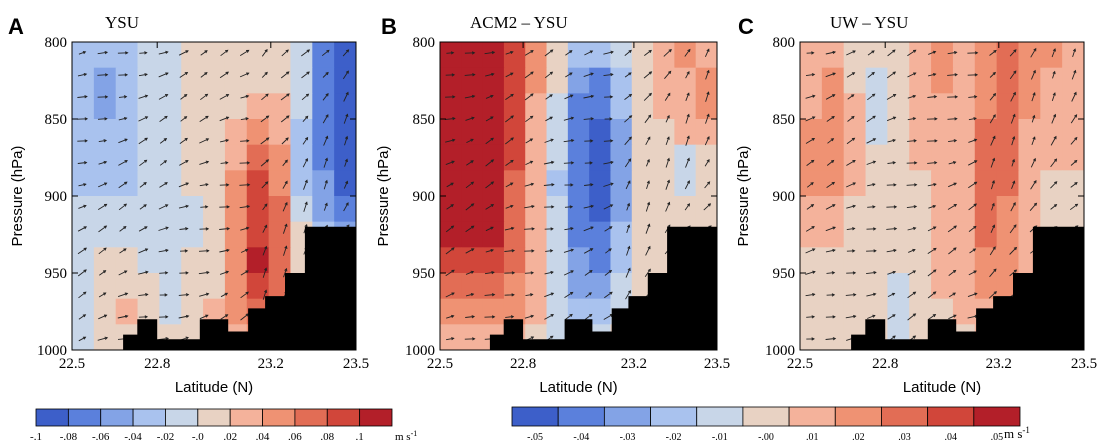 The height and width of the screenshot is (445, 1101). I want to click on x-tick-label: 22.8, so click(523, 364).